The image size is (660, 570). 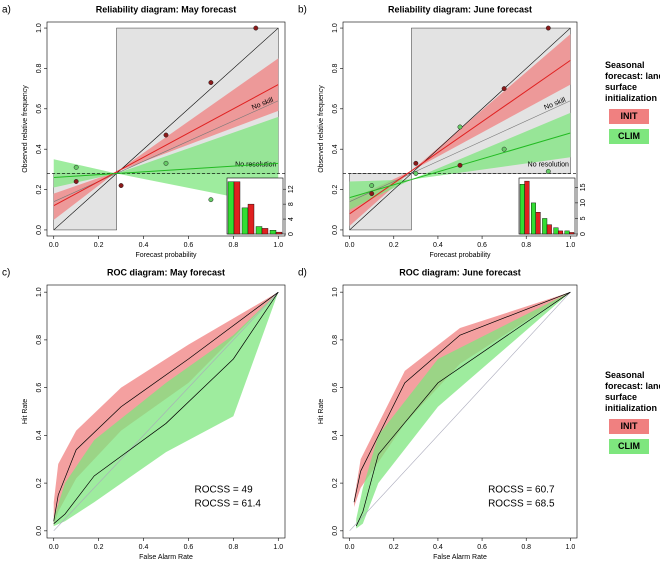 What do you see at coordinates (583, 203) in the screenshot?
I see `inset-tick-label: 10` at bounding box center [583, 203].